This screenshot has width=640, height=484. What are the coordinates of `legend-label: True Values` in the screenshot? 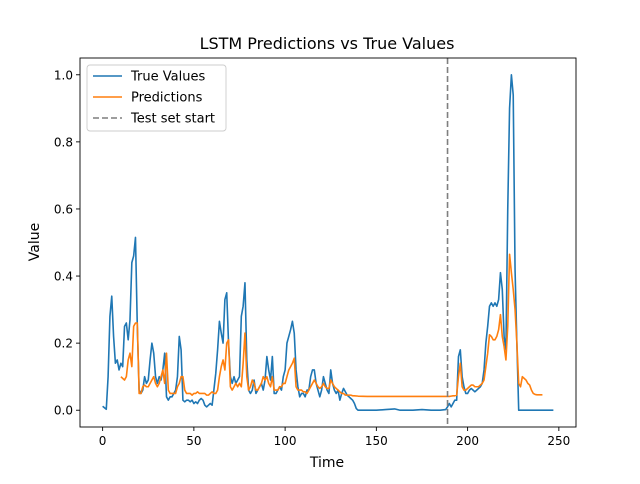 It's located at (167, 77).